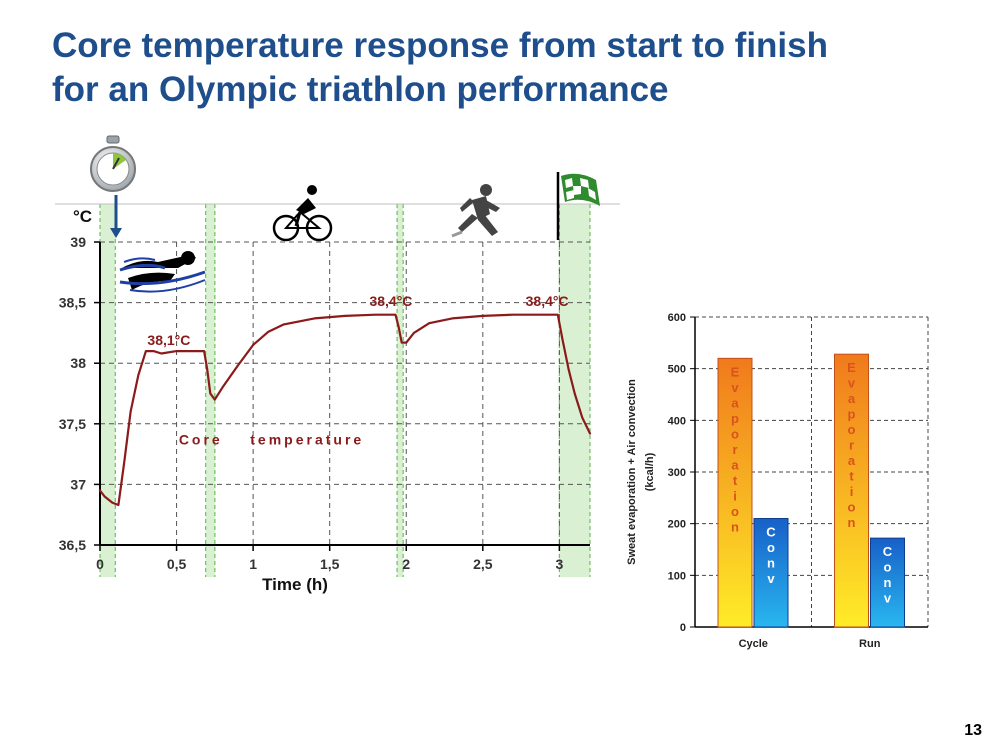 Image resolution: width=1000 pixels, height=750 pixels. I want to click on value-annotation: 38,1°C, so click(168, 340).